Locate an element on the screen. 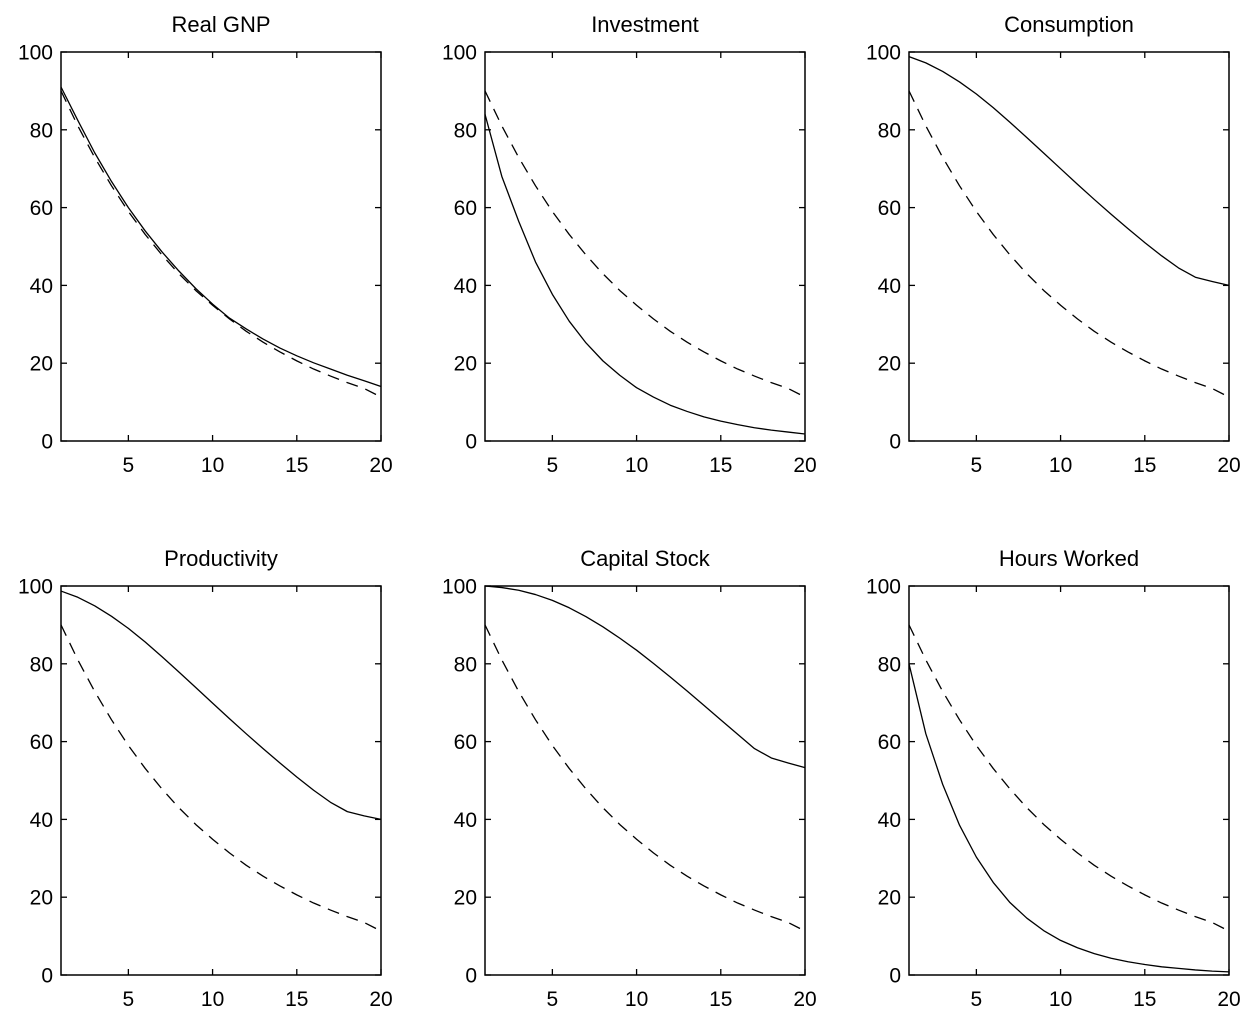  chart-panel-1: Real GNP 0 20 40 60 80 100 5 10 15 20 is located at coordinates (205, 244).